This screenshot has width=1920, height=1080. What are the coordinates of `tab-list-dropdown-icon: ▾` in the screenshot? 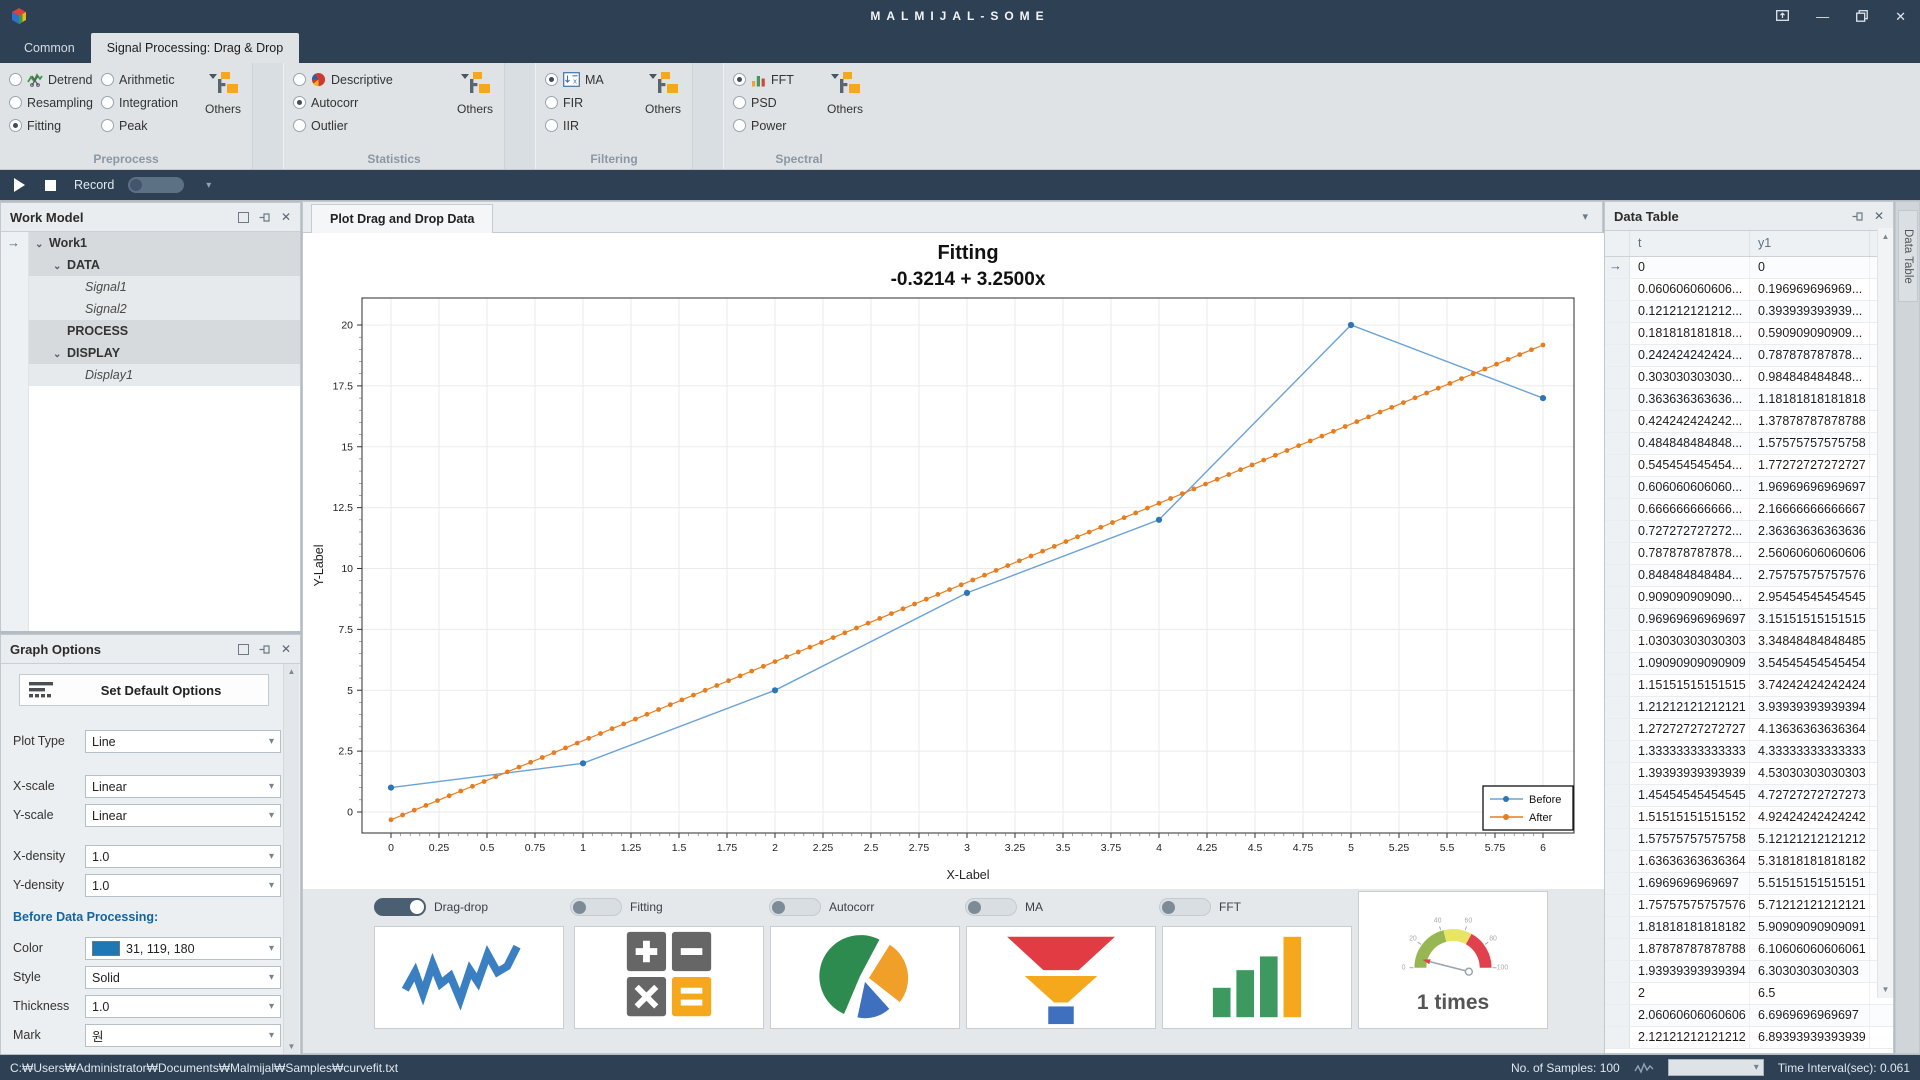 It's located at (1585, 217).